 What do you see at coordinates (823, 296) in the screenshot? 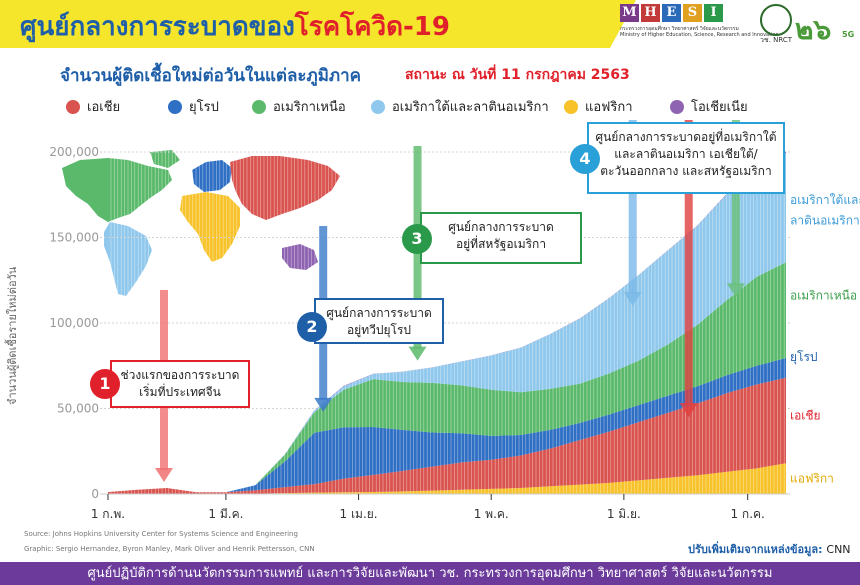
I see `series-end-label: อเมริกาเหนือ` at bounding box center [823, 296].